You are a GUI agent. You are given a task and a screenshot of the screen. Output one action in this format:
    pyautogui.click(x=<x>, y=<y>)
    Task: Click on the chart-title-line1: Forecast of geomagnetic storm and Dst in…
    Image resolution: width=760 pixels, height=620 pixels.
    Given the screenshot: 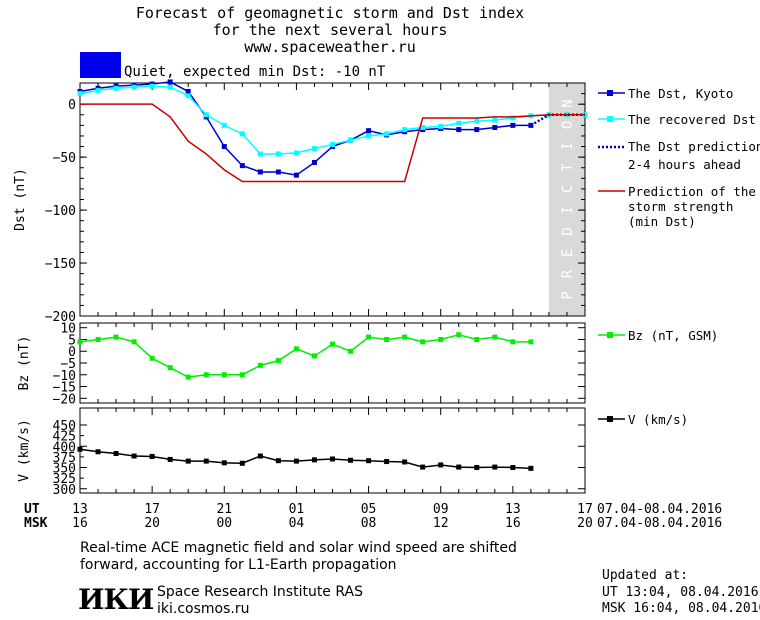 What is the action you would take?
    pyautogui.click(x=330, y=13)
    